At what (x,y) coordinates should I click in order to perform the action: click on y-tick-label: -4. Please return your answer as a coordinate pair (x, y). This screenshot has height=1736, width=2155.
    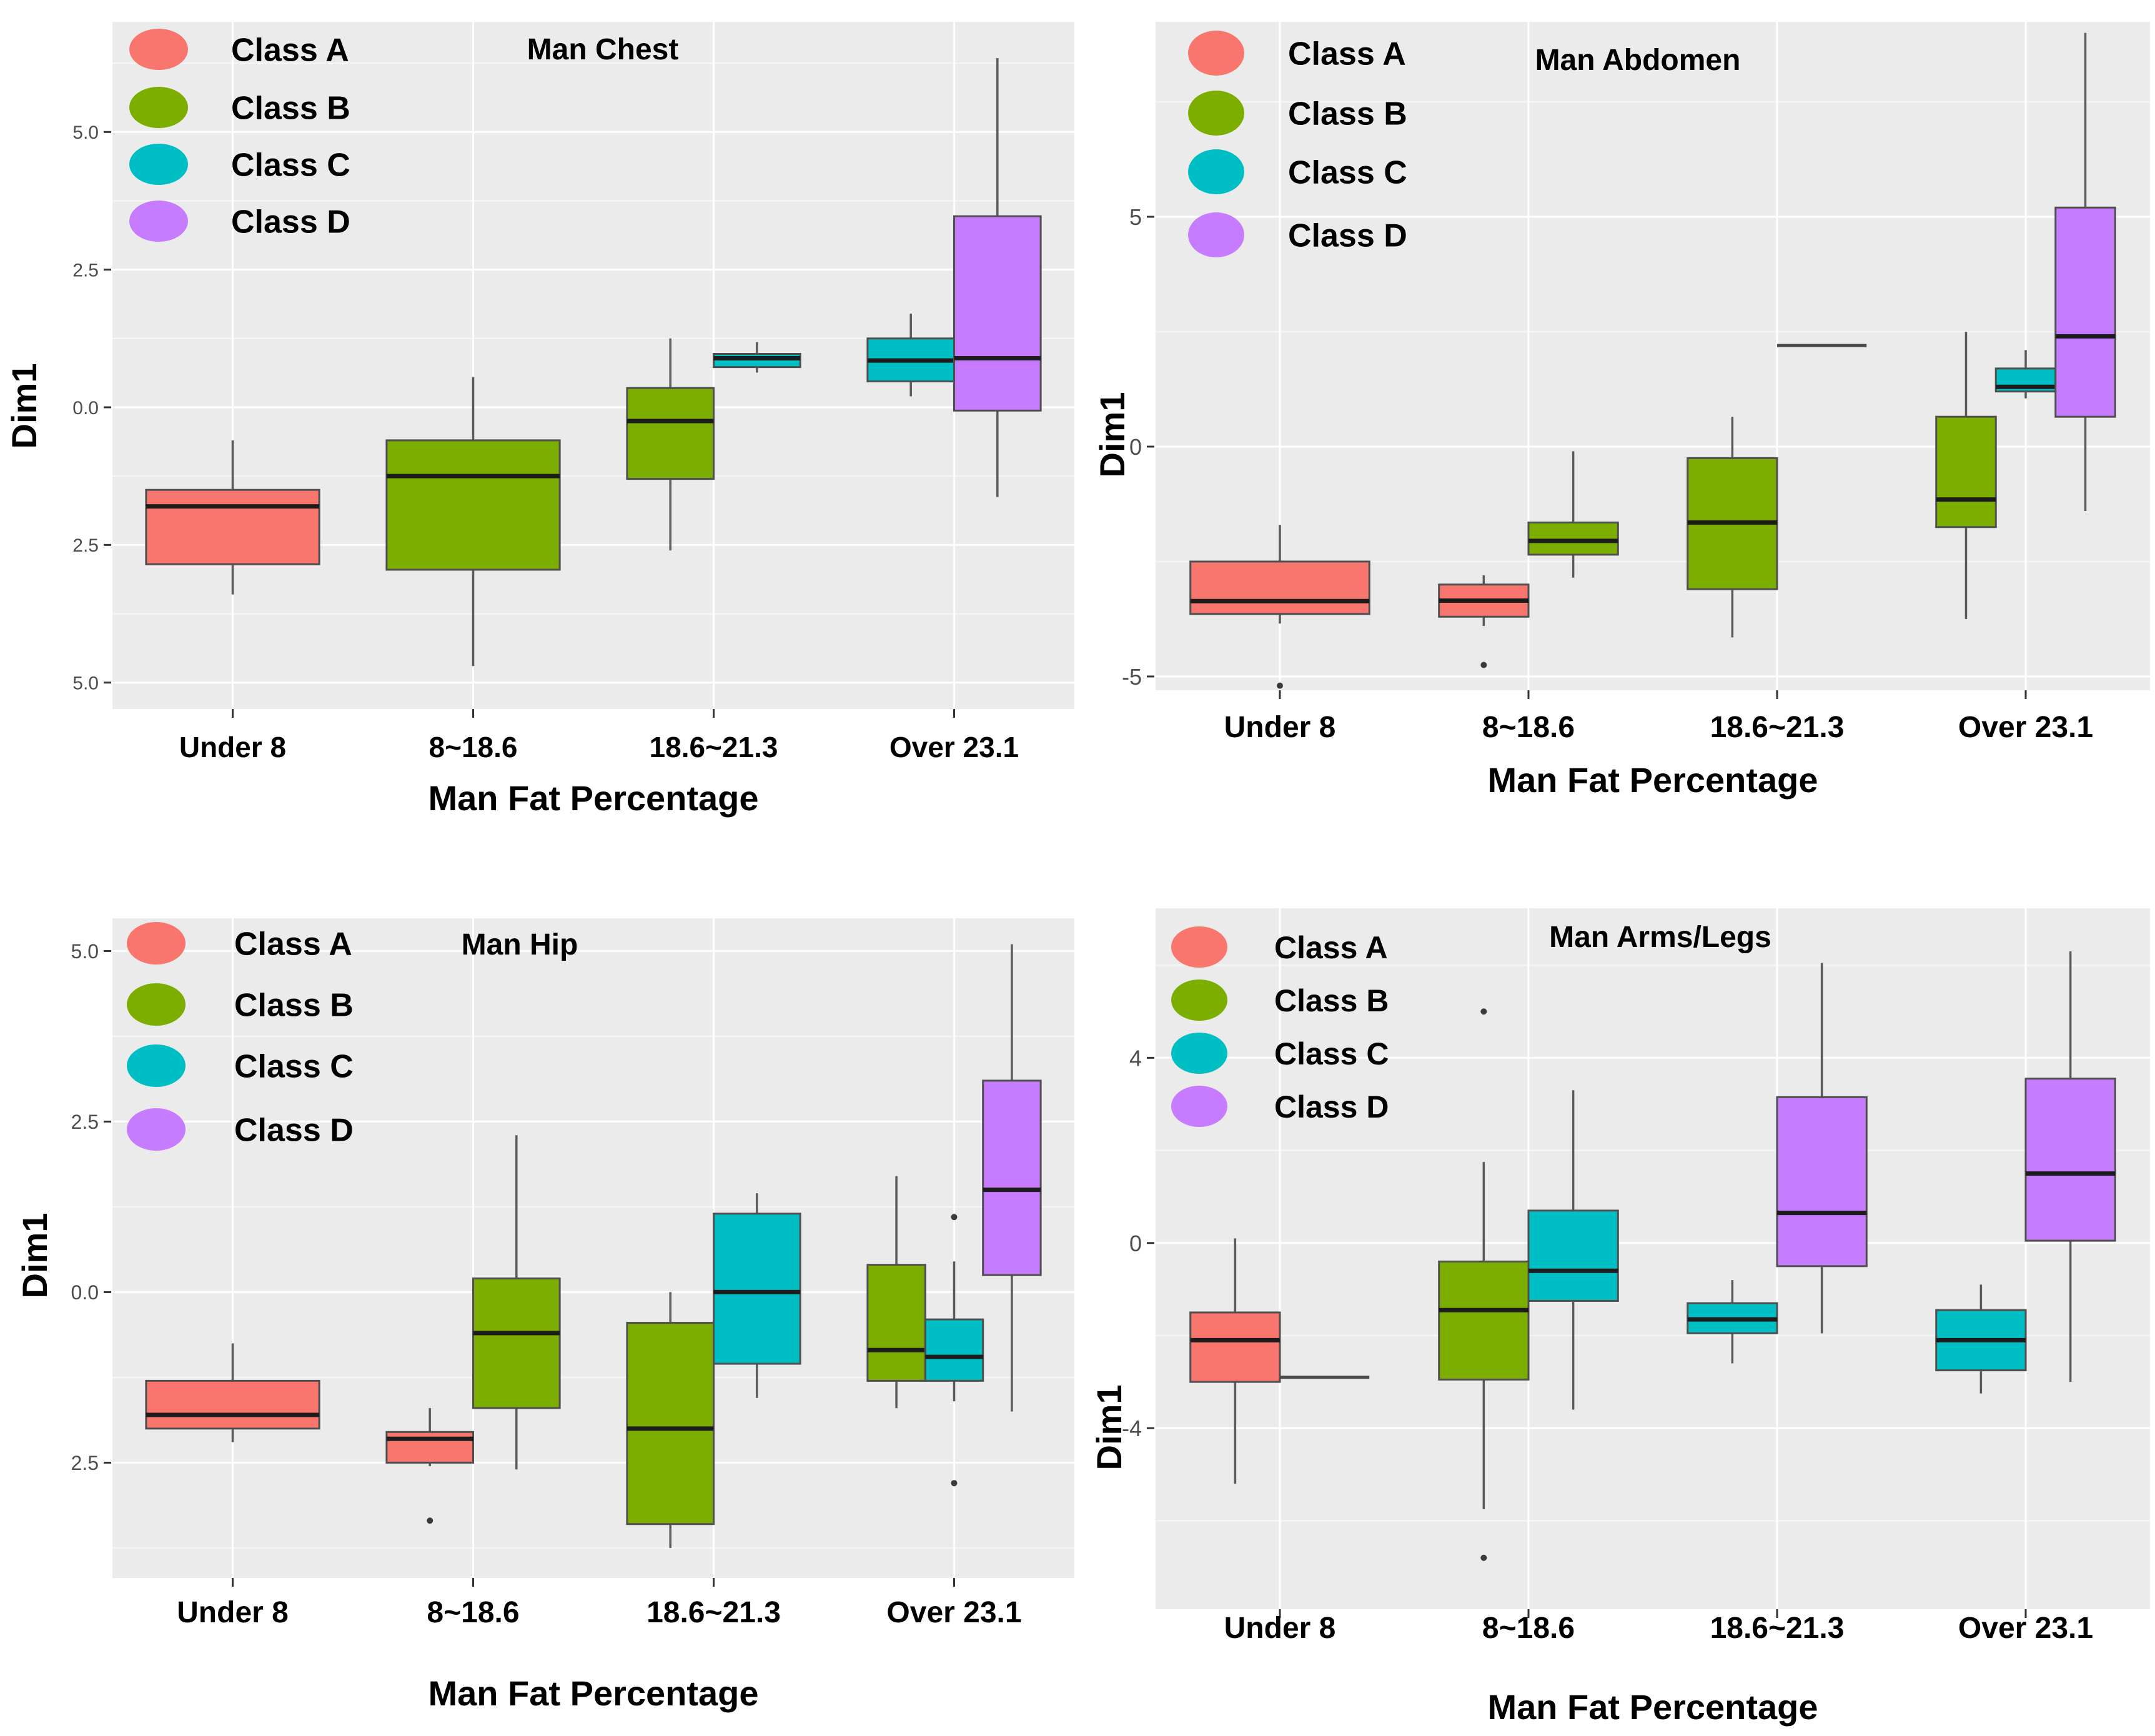
    Looking at the image, I should click on (1132, 1428).